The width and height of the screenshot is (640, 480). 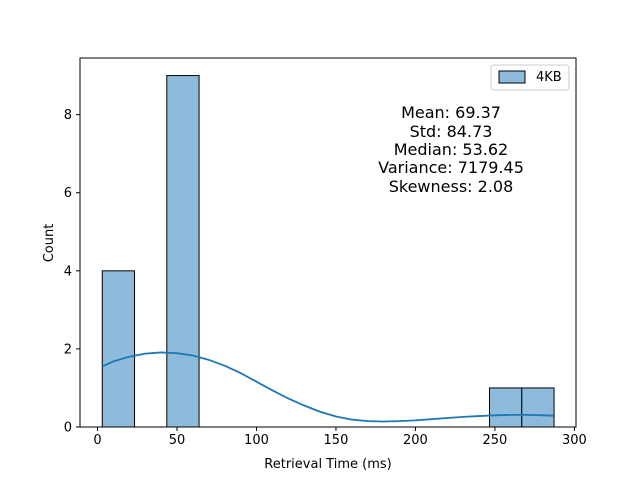 What do you see at coordinates (415, 440) in the screenshot?
I see `x-tick-label: 200` at bounding box center [415, 440].